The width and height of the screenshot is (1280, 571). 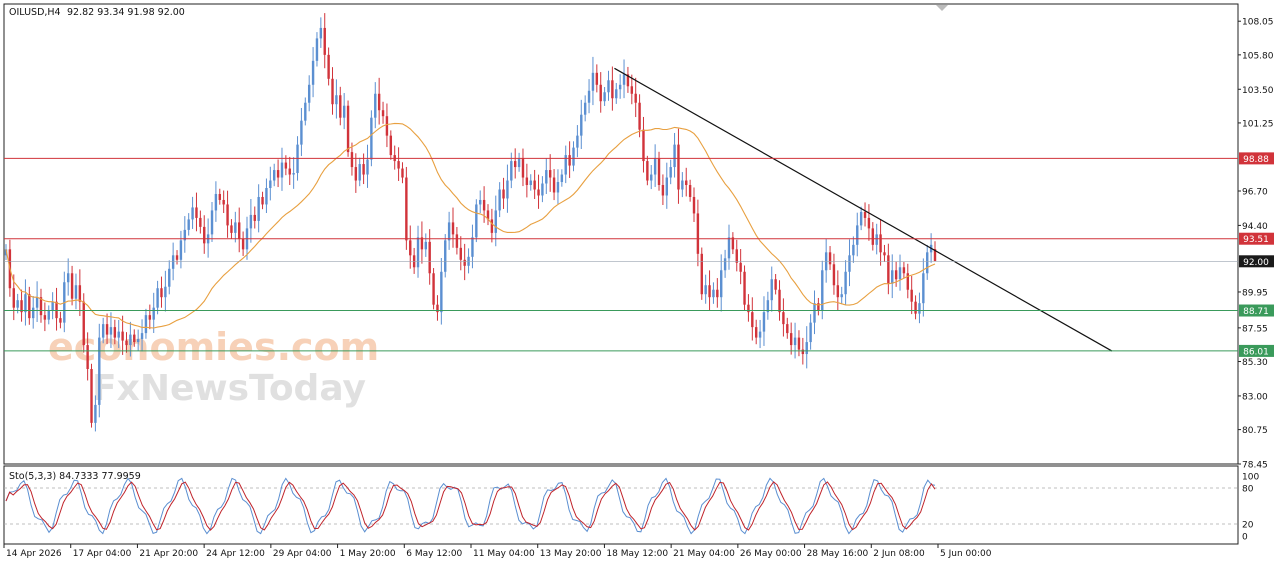 I want to click on price-axis-label: 78.45, so click(x=1255, y=466).